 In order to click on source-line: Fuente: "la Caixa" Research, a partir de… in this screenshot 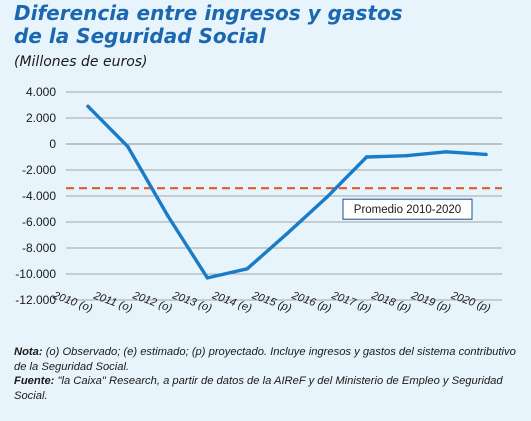, I will do `click(266, 388)`.